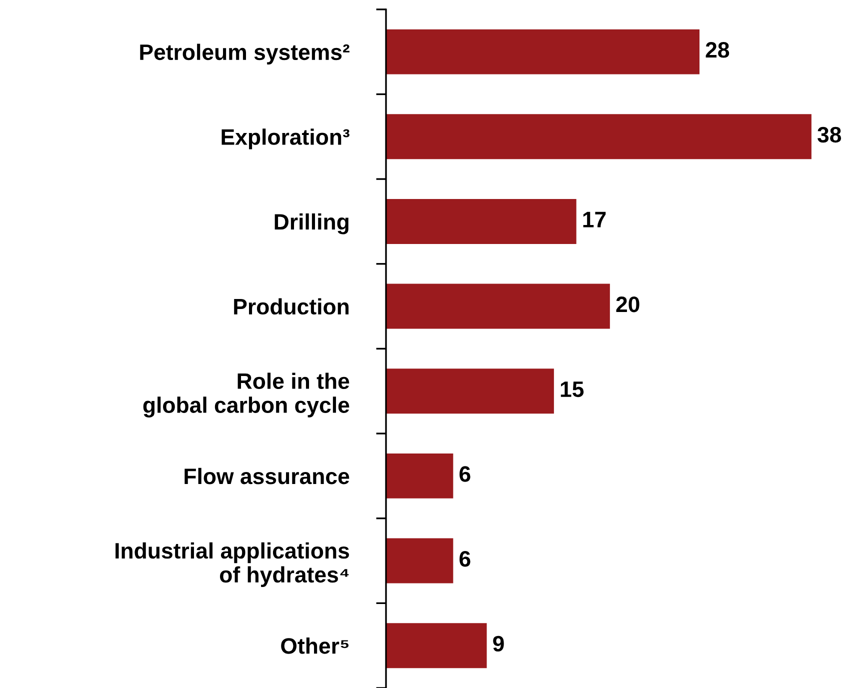 The width and height of the screenshot is (854, 688). Describe the element at coordinates (315, 646) in the screenshot. I see `y-tick-label: Other⁵` at that location.